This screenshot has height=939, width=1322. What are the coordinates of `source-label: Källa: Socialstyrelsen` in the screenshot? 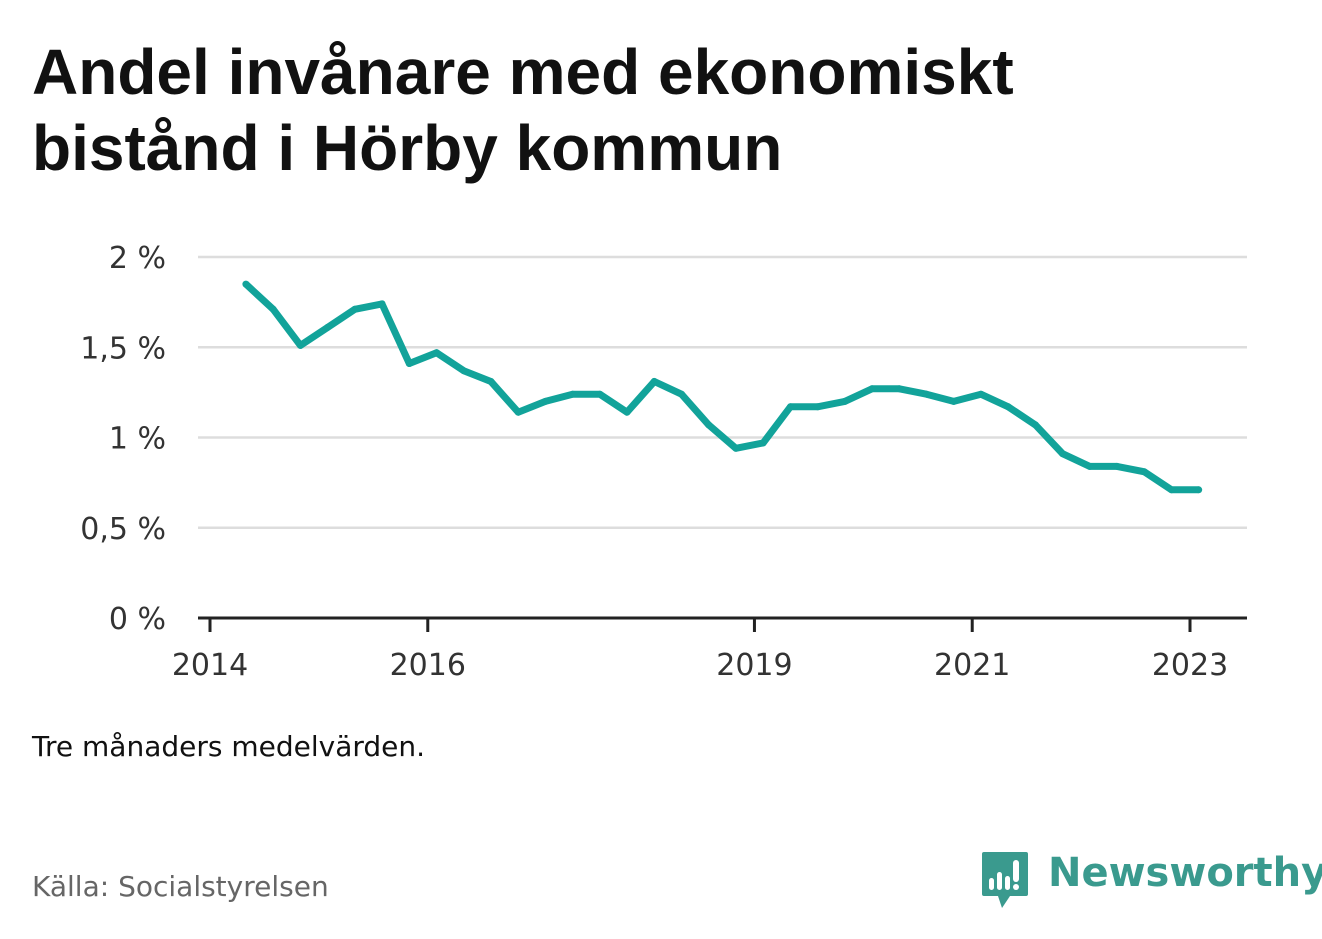 It's located at (180, 886).